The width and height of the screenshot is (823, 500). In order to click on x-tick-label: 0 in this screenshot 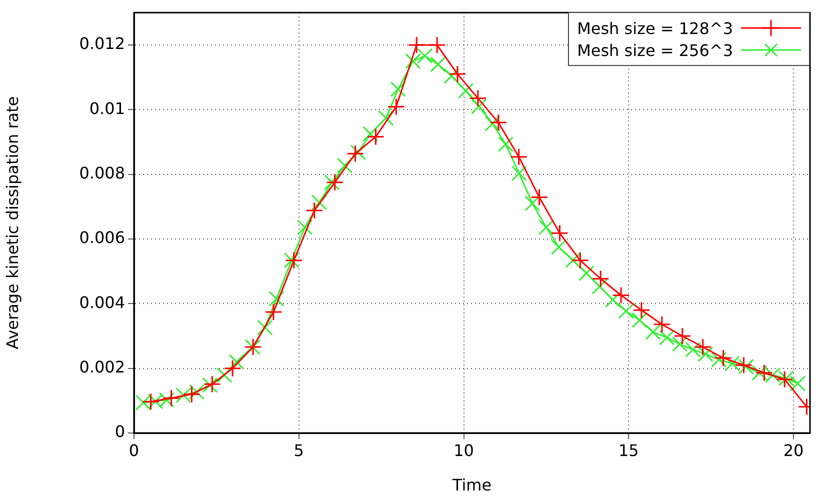, I will do `click(134, 450)`.